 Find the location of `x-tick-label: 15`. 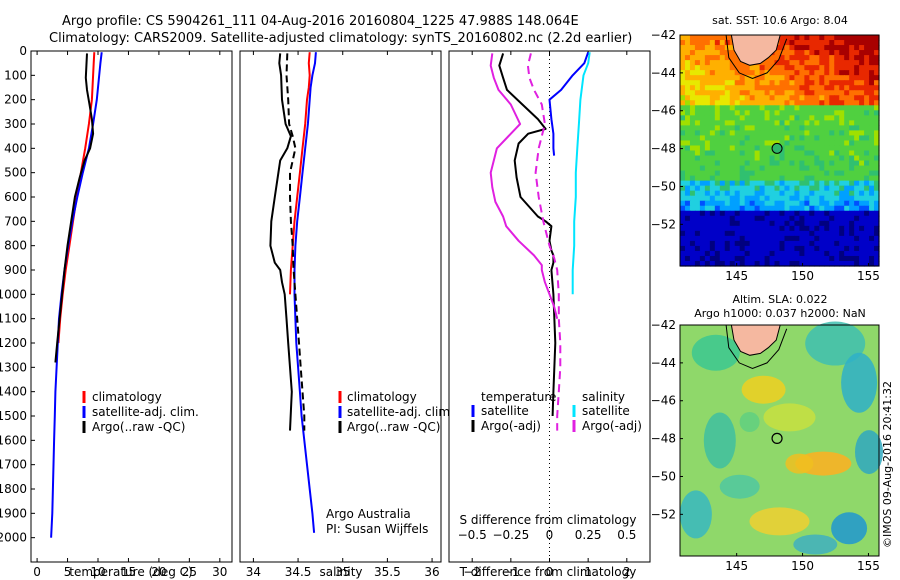

x-tick-label: 15 is located at coordinates (128, 572).